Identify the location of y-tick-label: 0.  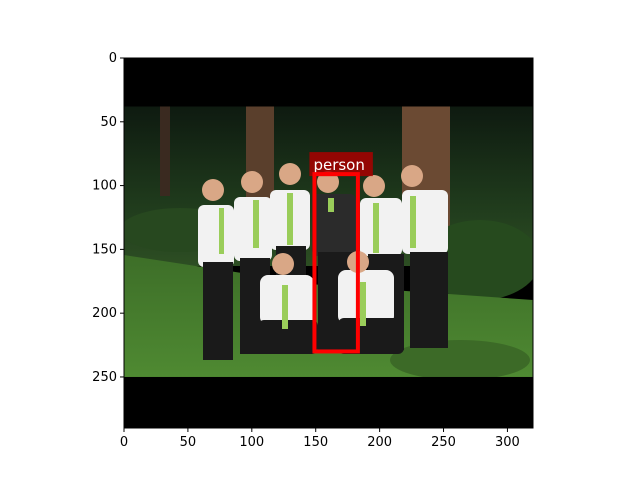
(113, 58).